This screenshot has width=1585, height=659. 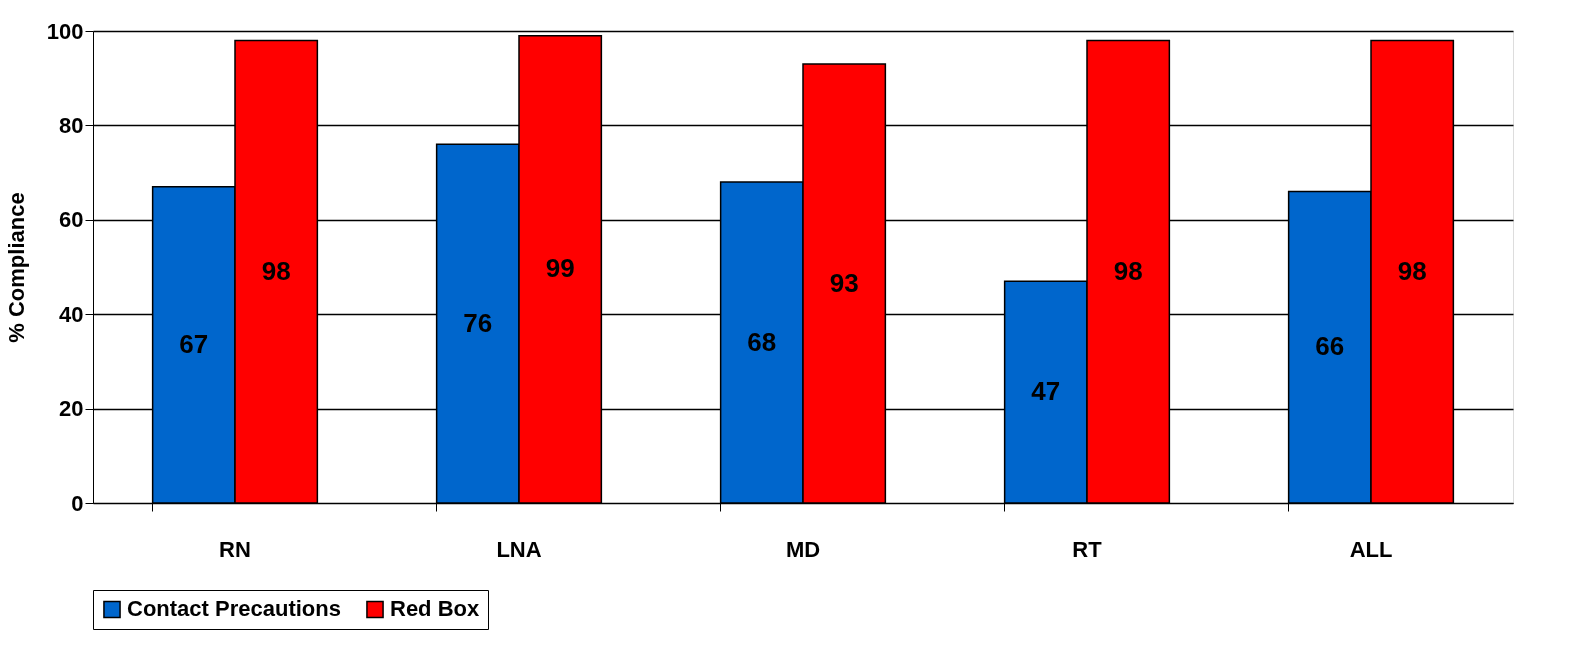 What do you see at coordinates (1330, 346) in the screenshot?
I see `data-label: 66` at bounding box center [1330, 346].